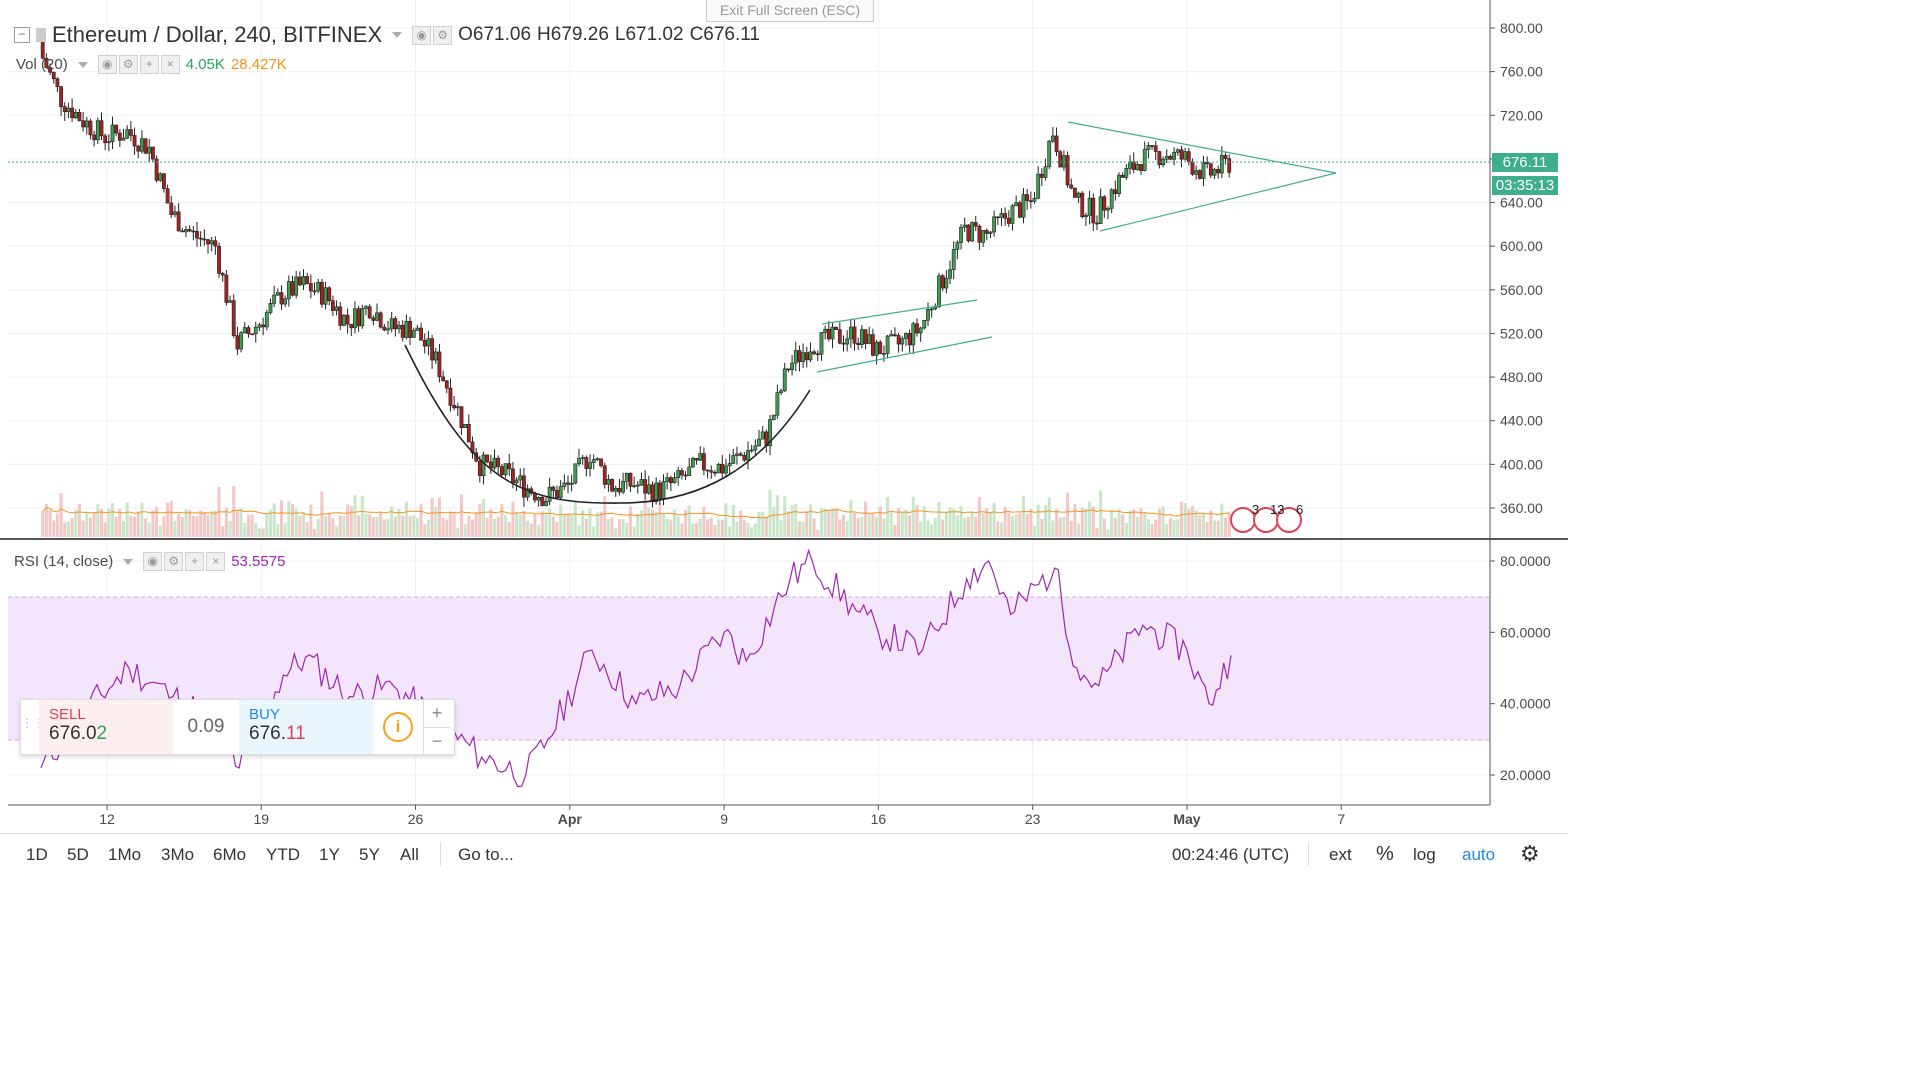  What do you see at coordinates (78, 854) in the screenshot?
I see `range-5d-button: 5D` at bounding box center [78, 854].